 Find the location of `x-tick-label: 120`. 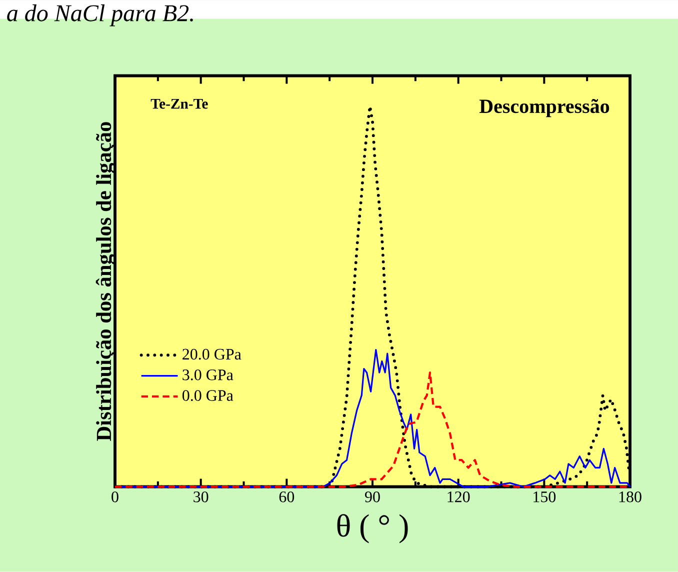

x-tick-label: 120 is located at coordinates (459, 497).